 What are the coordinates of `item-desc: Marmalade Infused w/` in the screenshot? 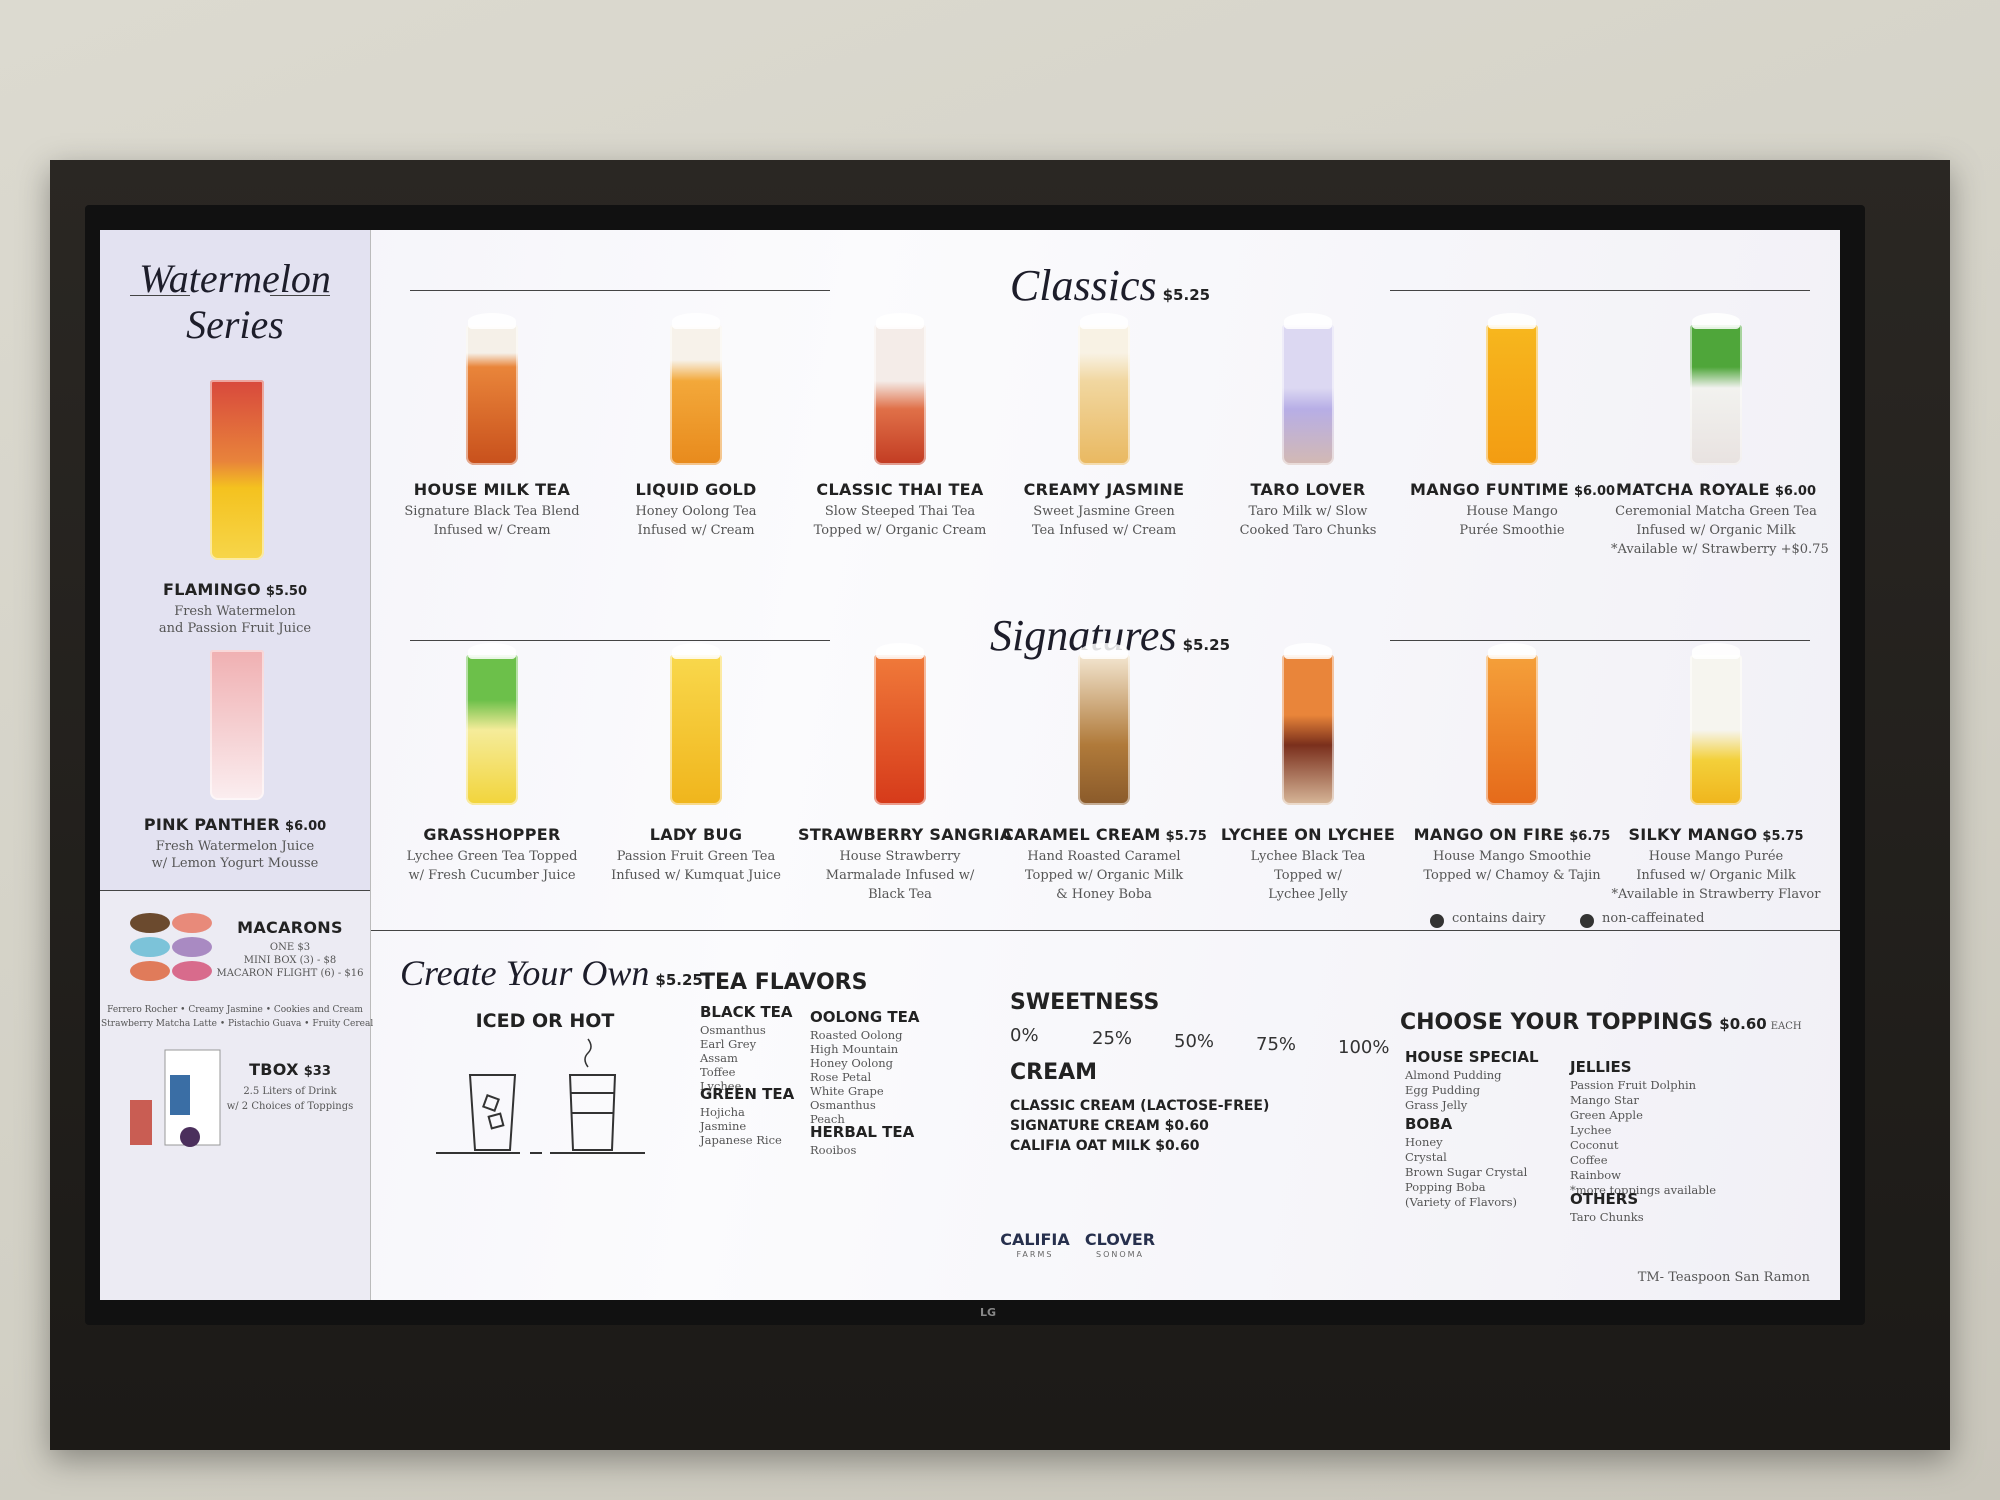 It's located at (900, 875).